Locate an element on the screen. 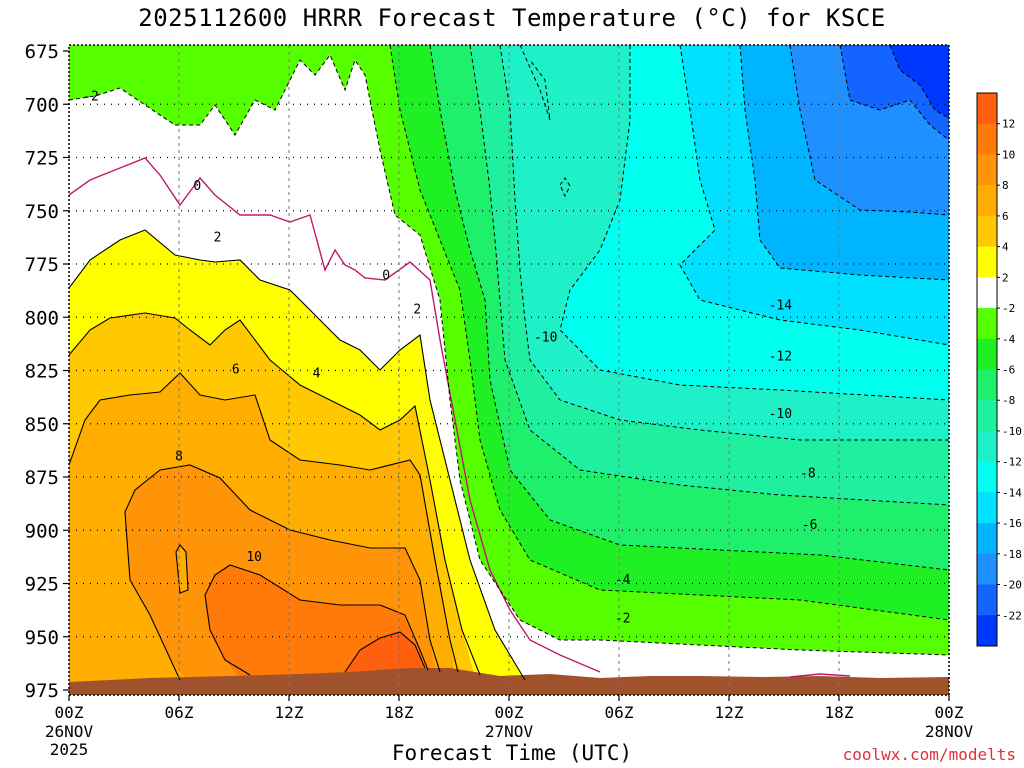 The height and width of the screenshot is (768, 1024). y-tick-label: 900 is located at coordinates (42, 531).